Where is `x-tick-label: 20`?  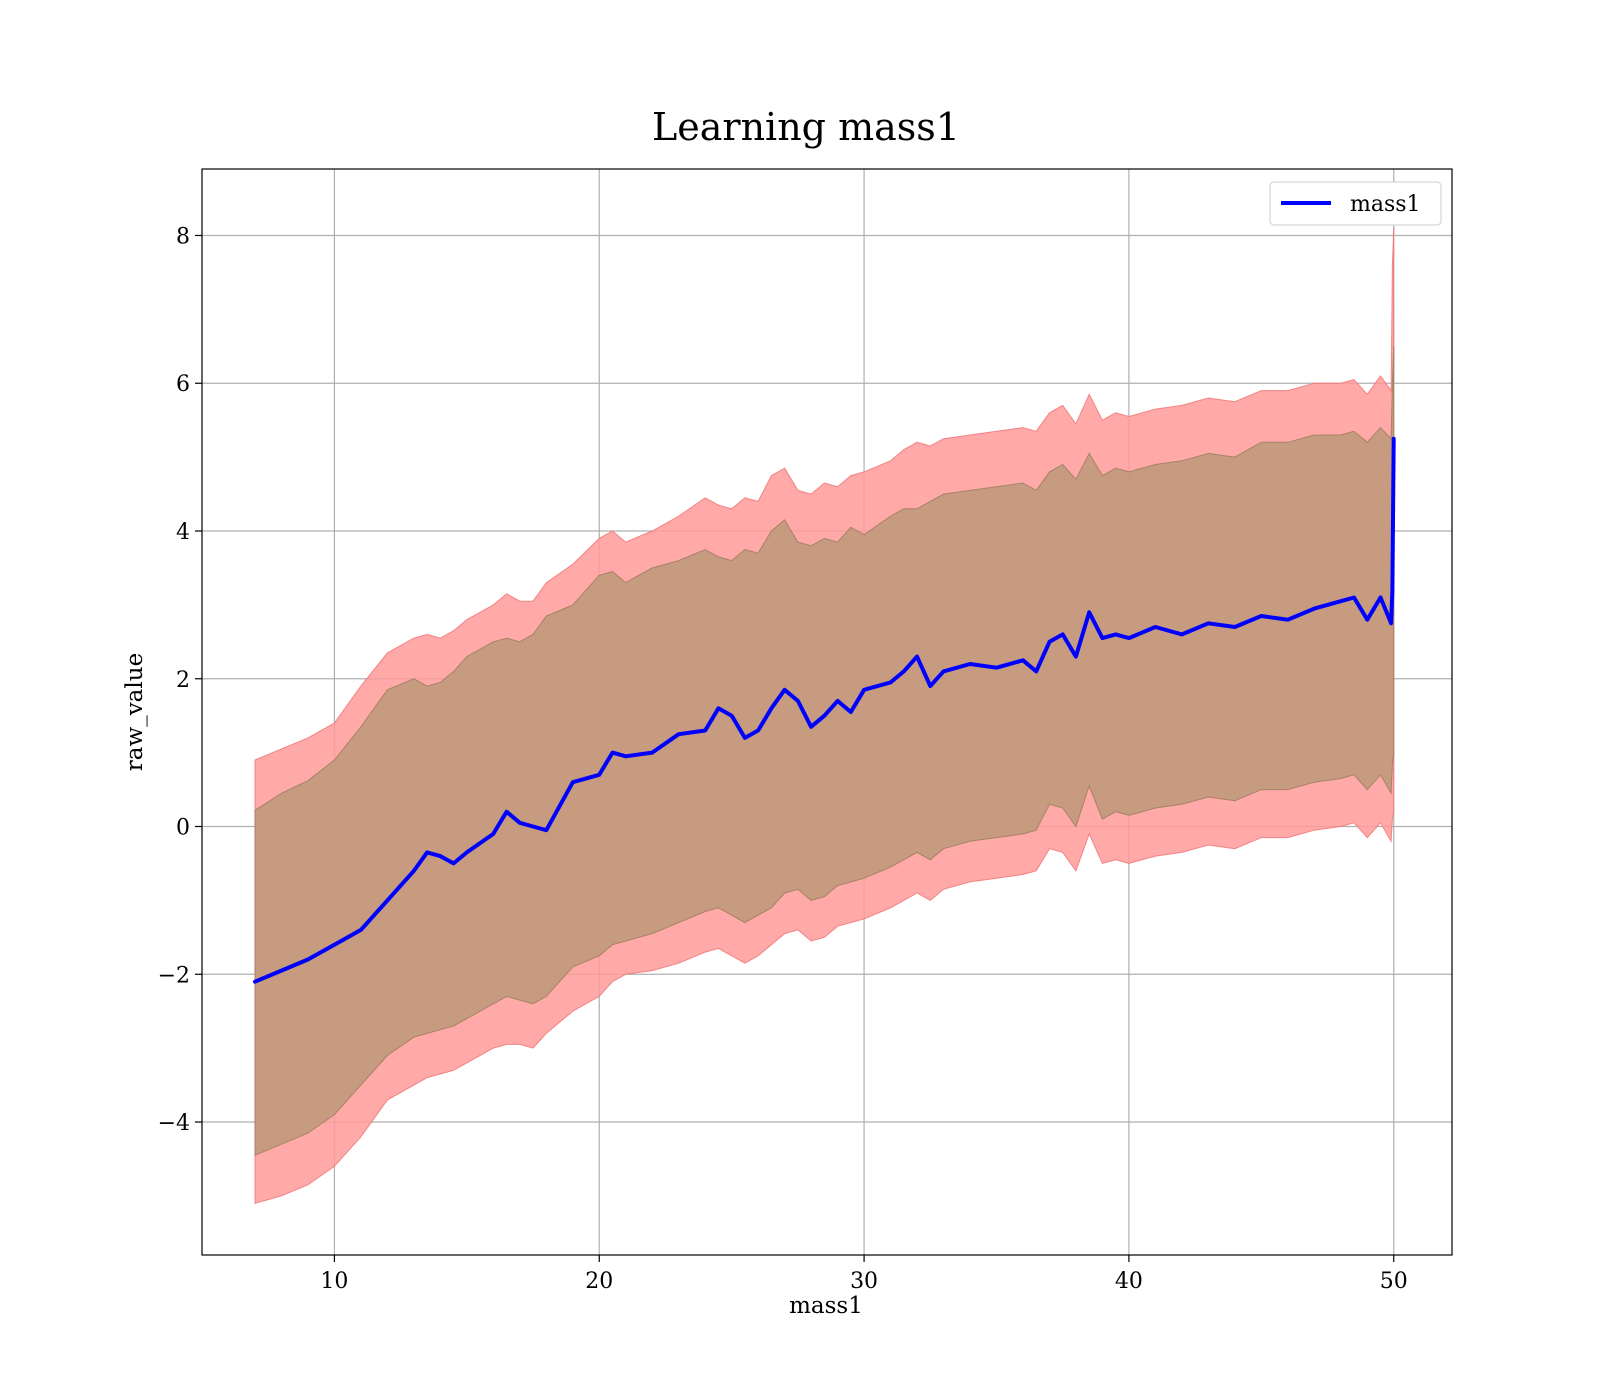 x-tick-label: 20 is located at coordinates (599, 1281).